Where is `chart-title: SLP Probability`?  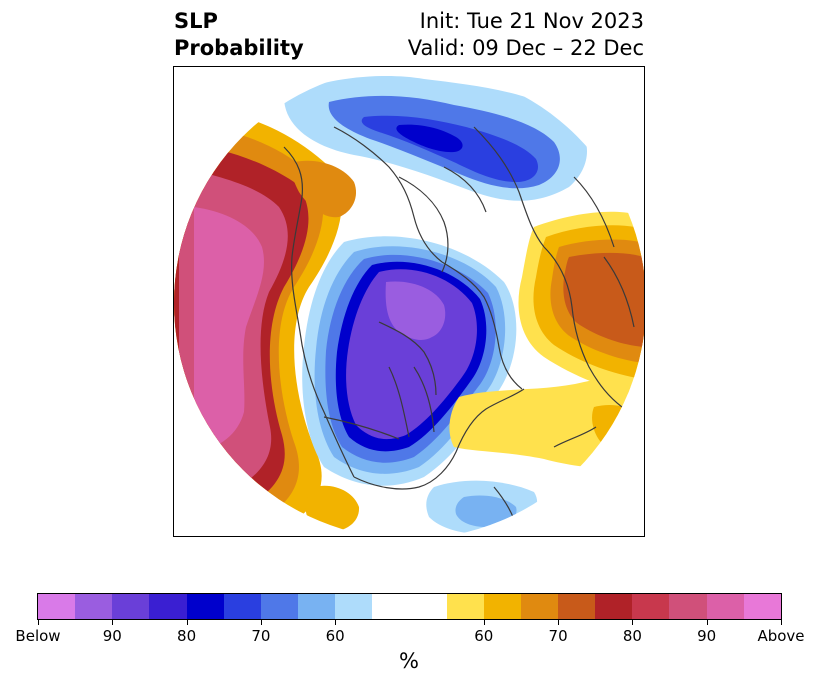
chart-title: SLP Probability is located at coordinates (239, 35).